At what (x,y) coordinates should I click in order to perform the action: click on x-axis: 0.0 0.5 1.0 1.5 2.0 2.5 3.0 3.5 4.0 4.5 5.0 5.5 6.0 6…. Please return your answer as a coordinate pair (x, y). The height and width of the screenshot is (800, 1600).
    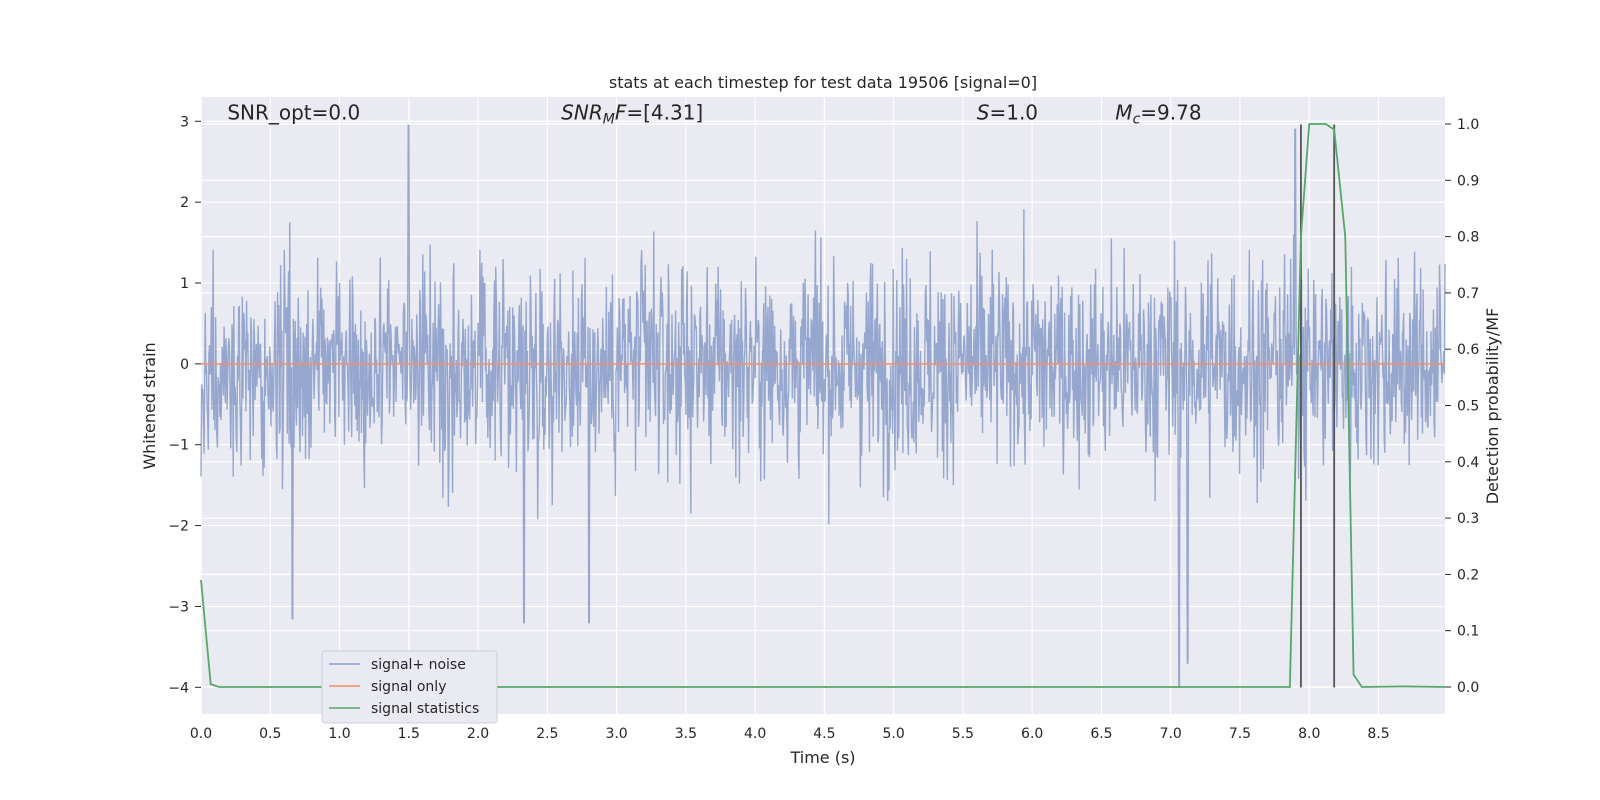
    Looking at the image, I should click on (790, 734).